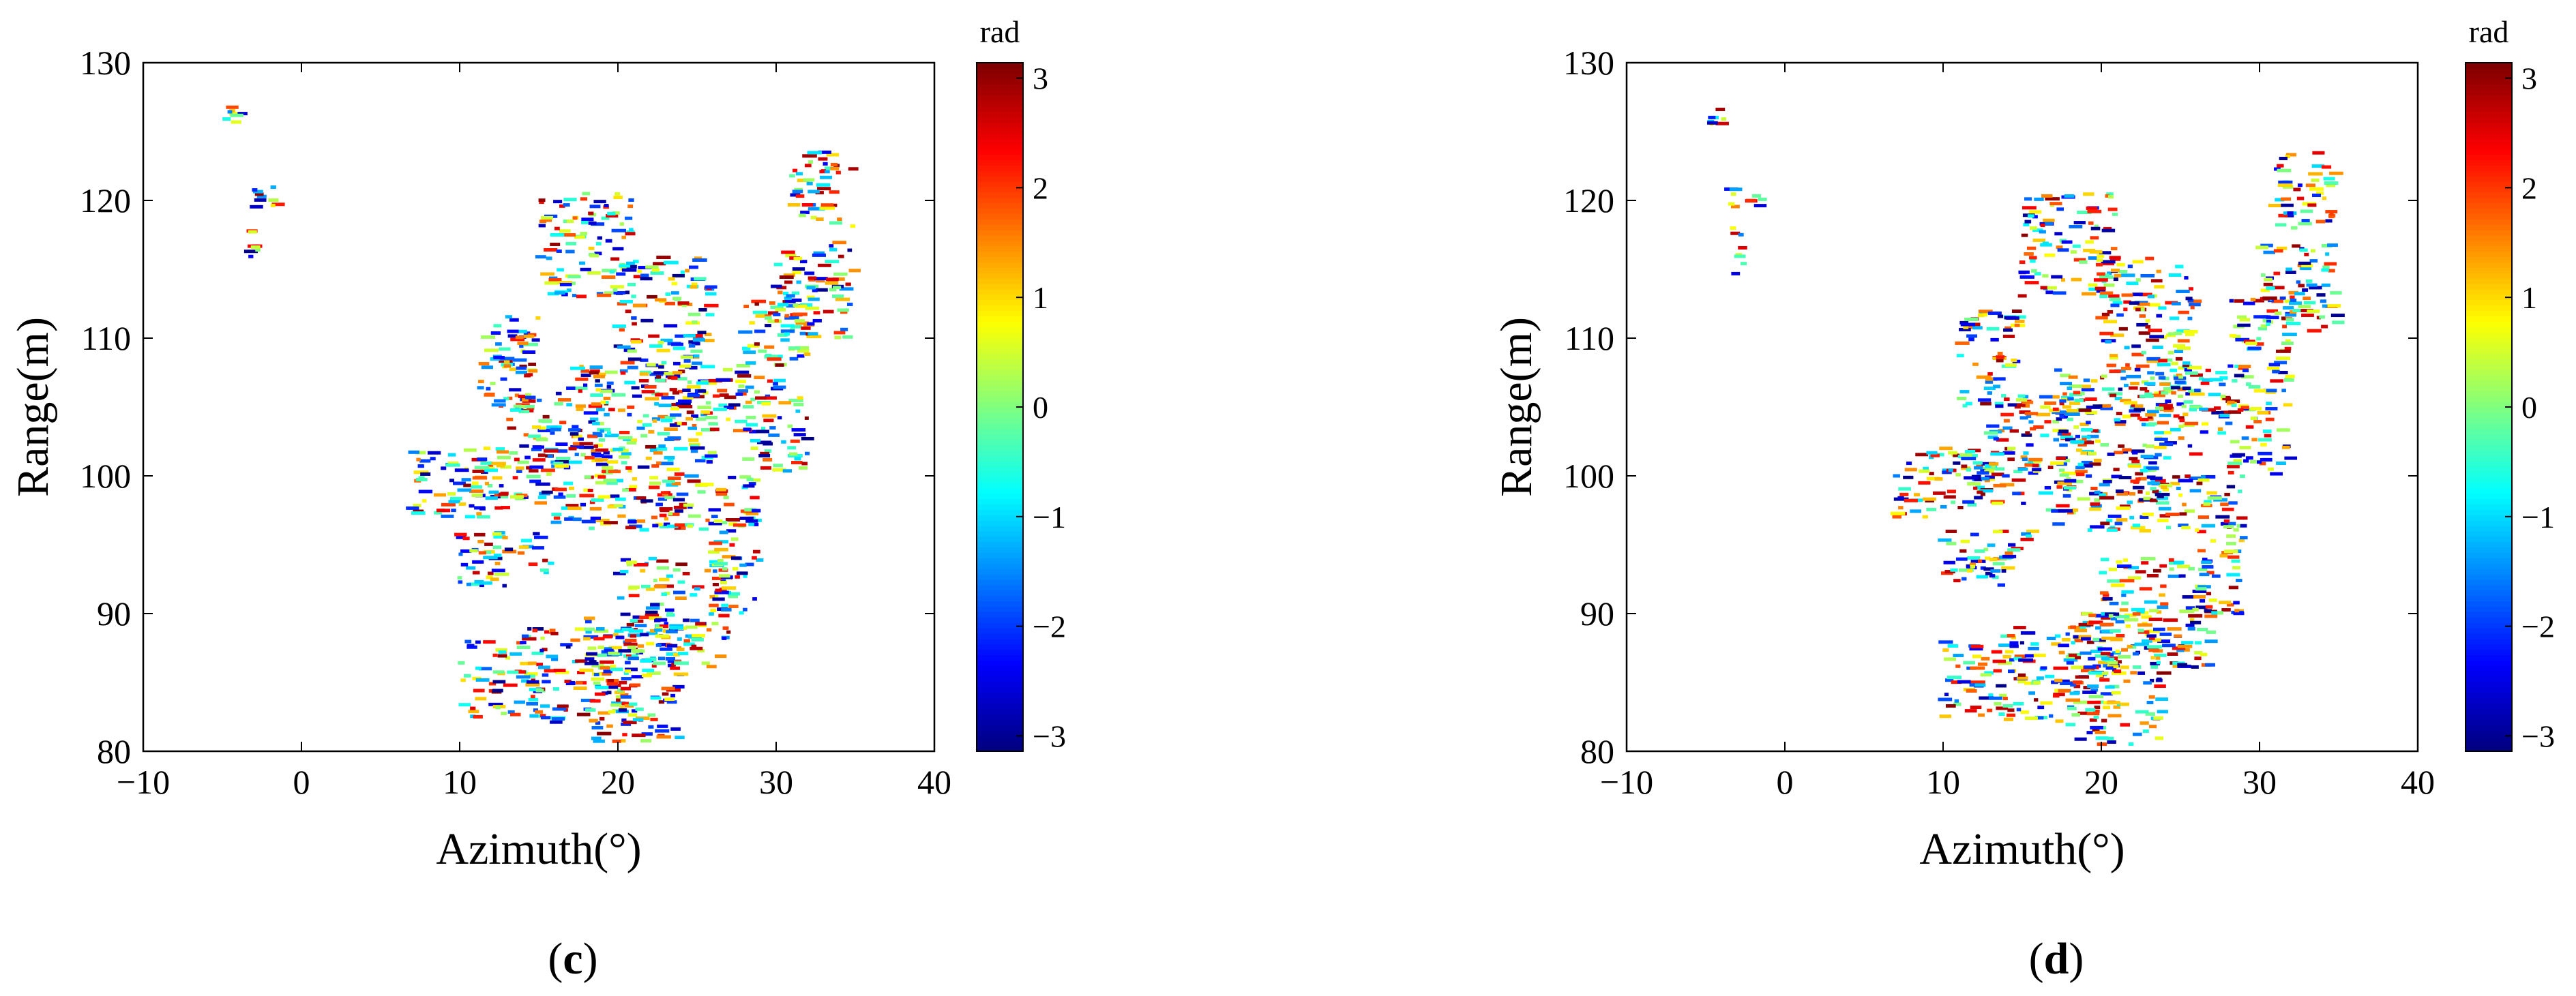 The height and width of the screenshot is (996, 2576). What do you see at coordinates (1588, 63) in the screenshot?
I see `y-tick-label: 130` at bounding box center [1588, 63].